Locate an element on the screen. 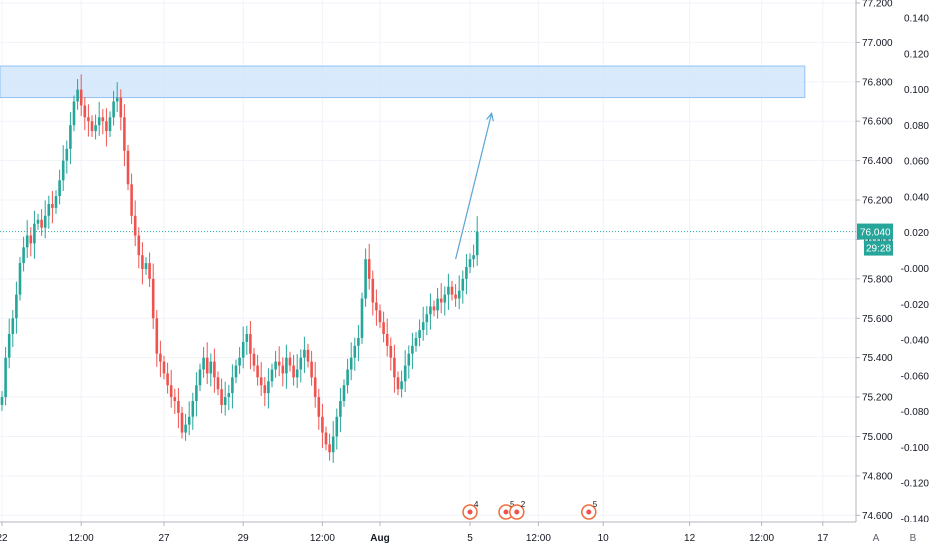  time-axis: 22 12:00 27 29 12:00 Aug 5 12:00 10 12 12:00 17 A B is located at coordinates (466, 535).